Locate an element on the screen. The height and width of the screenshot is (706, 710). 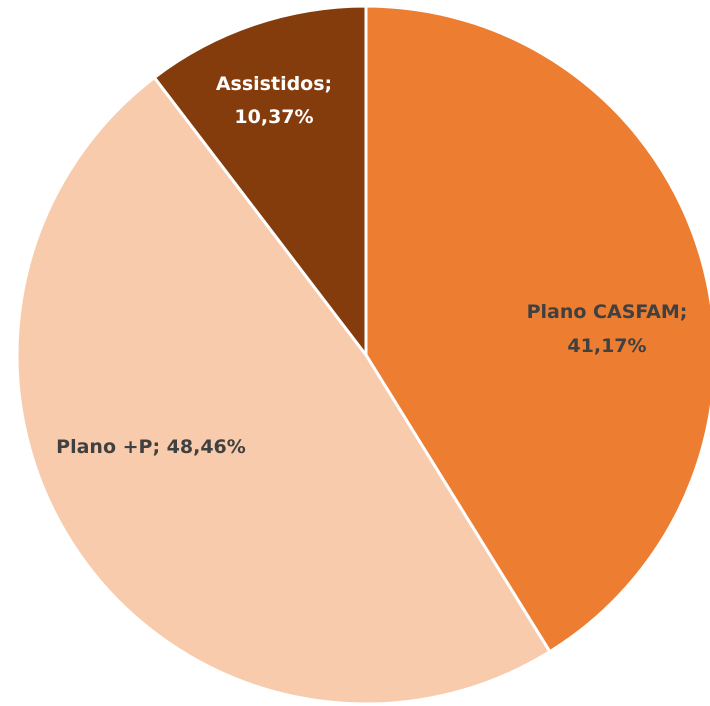
slice-label-plano-casfam: Plano CASFAM; 41,17% is located at coordinates (607, 329).